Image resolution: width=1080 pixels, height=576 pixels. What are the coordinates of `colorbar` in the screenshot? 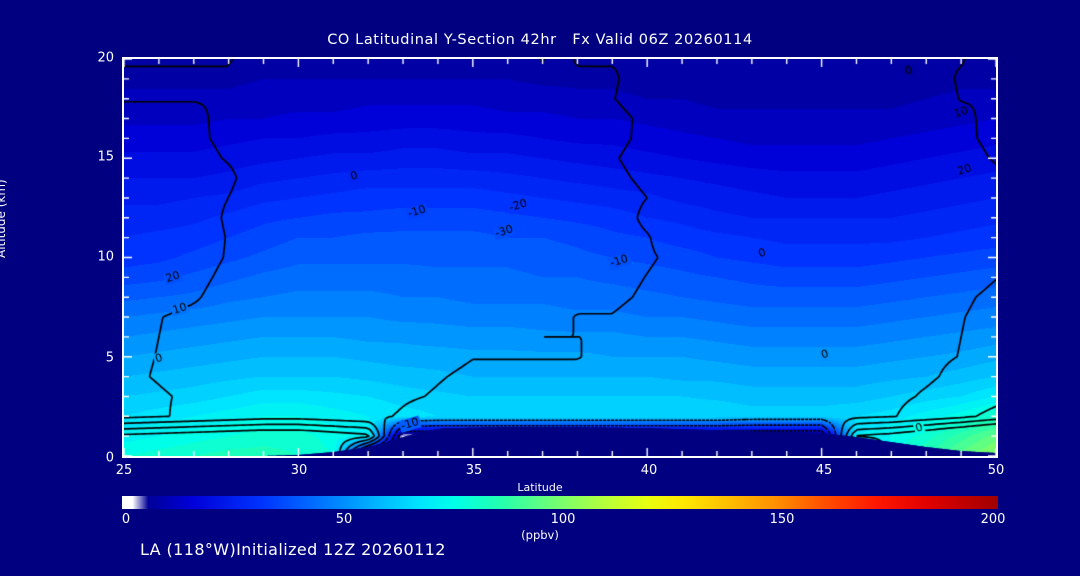 It's located at (560, 502).